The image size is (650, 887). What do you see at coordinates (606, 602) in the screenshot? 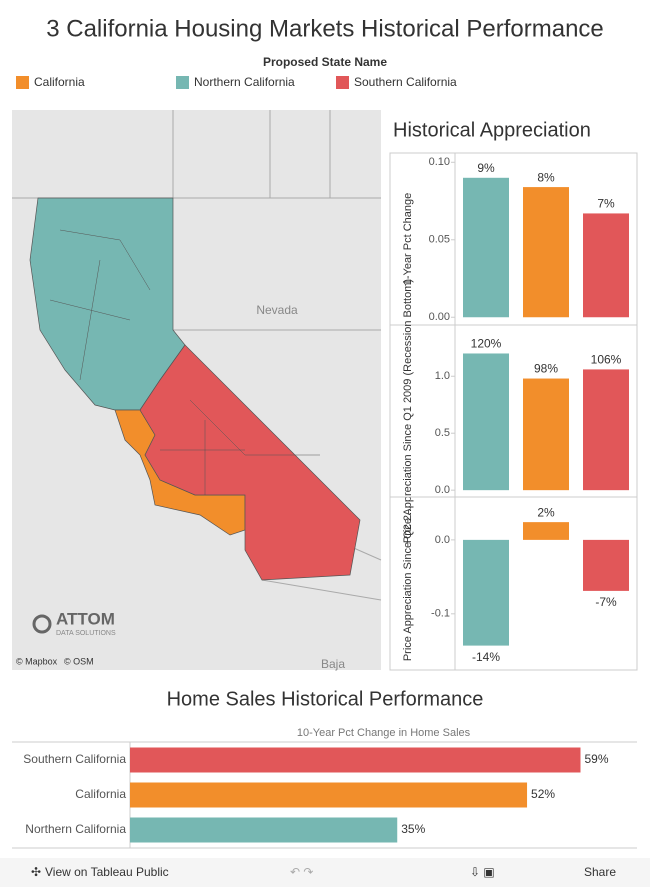
I see `value-label: -7%` at bounding box center [606, 602].